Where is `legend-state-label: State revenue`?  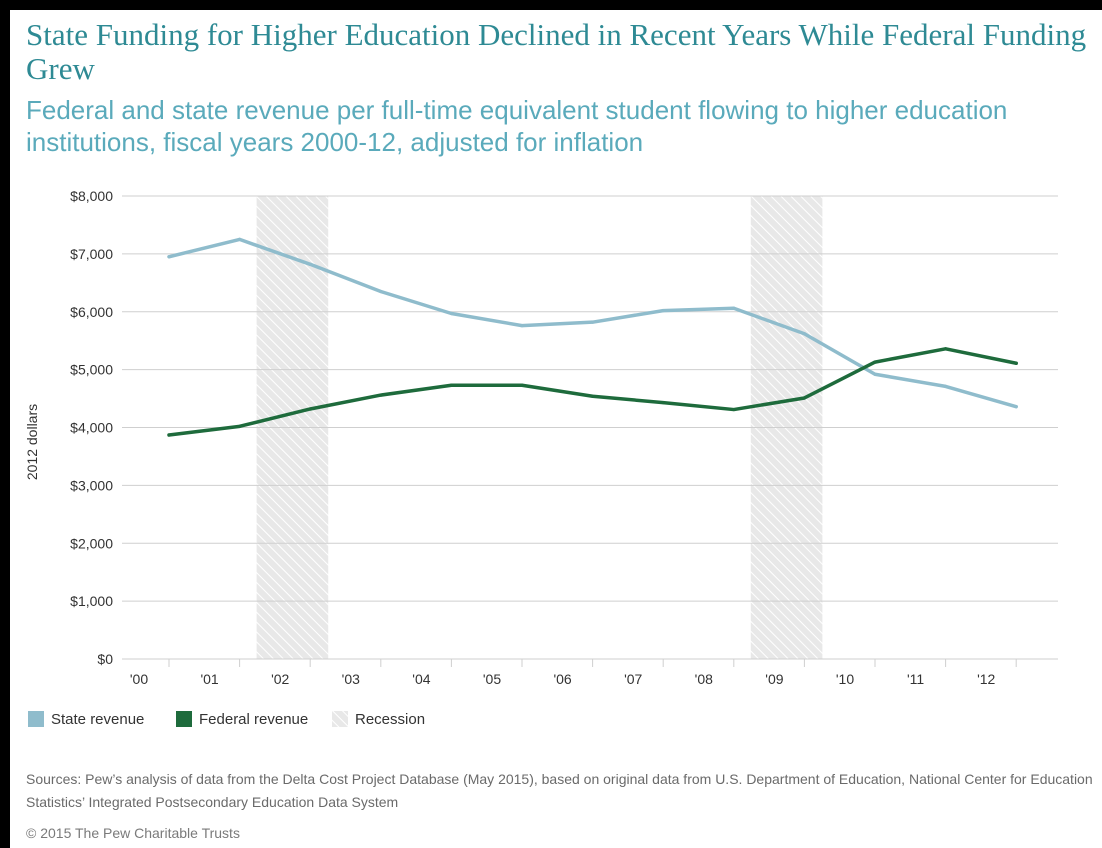
legend-state-label: State revenue is located at coordinates (98, 719).